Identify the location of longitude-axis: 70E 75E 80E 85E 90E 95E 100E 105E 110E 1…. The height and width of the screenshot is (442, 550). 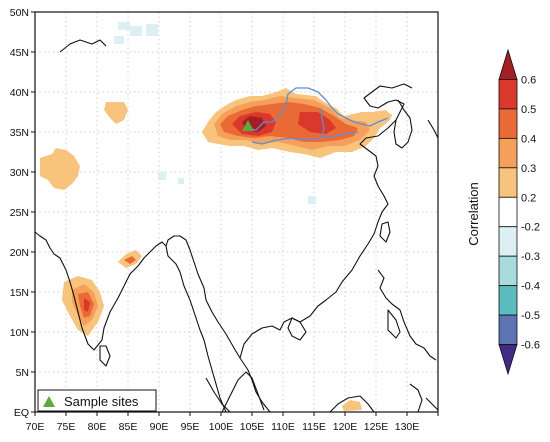
(232, 422).